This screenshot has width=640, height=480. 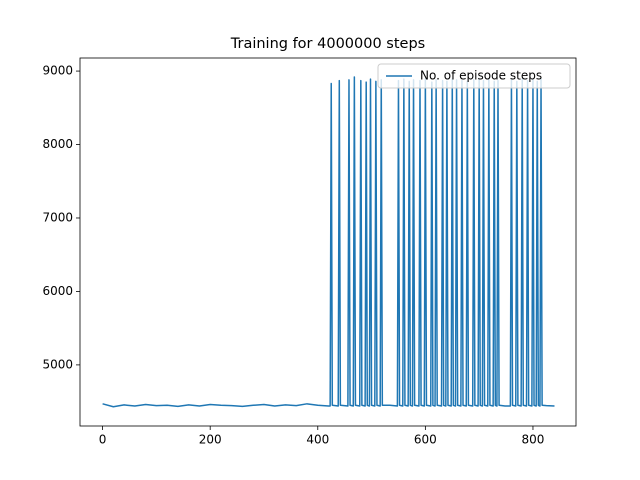 I want to click on y-tick-label: 7000, so click(x=57, y=217).